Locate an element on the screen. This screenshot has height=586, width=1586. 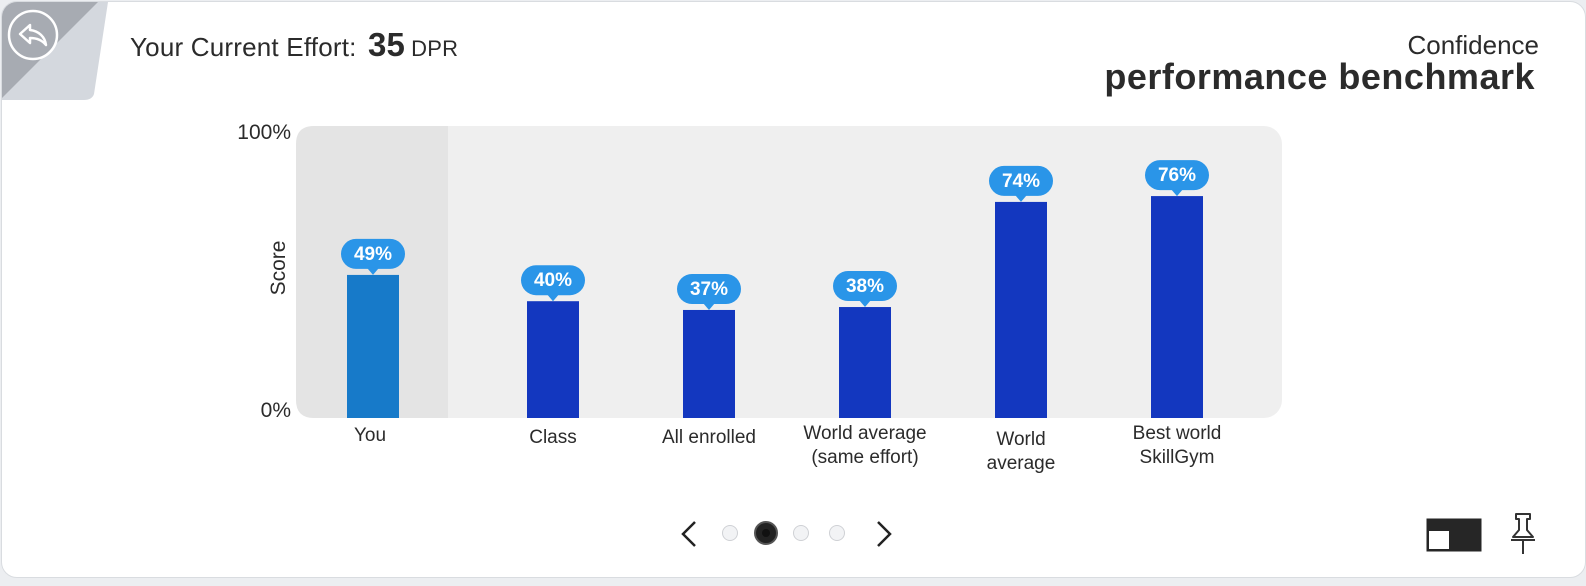
value-label-0: 49% is located at coordinates (373, 254).